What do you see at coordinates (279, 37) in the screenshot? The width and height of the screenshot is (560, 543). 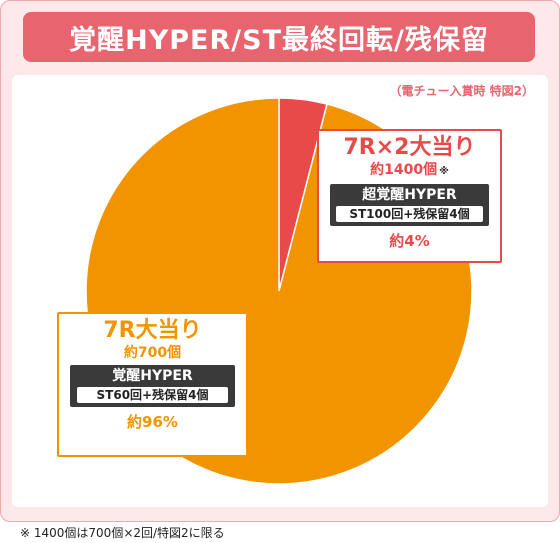 I see `chart-title: 覚醒HYPER/ST最終回転/残保留` at bounding box center [279, 37].